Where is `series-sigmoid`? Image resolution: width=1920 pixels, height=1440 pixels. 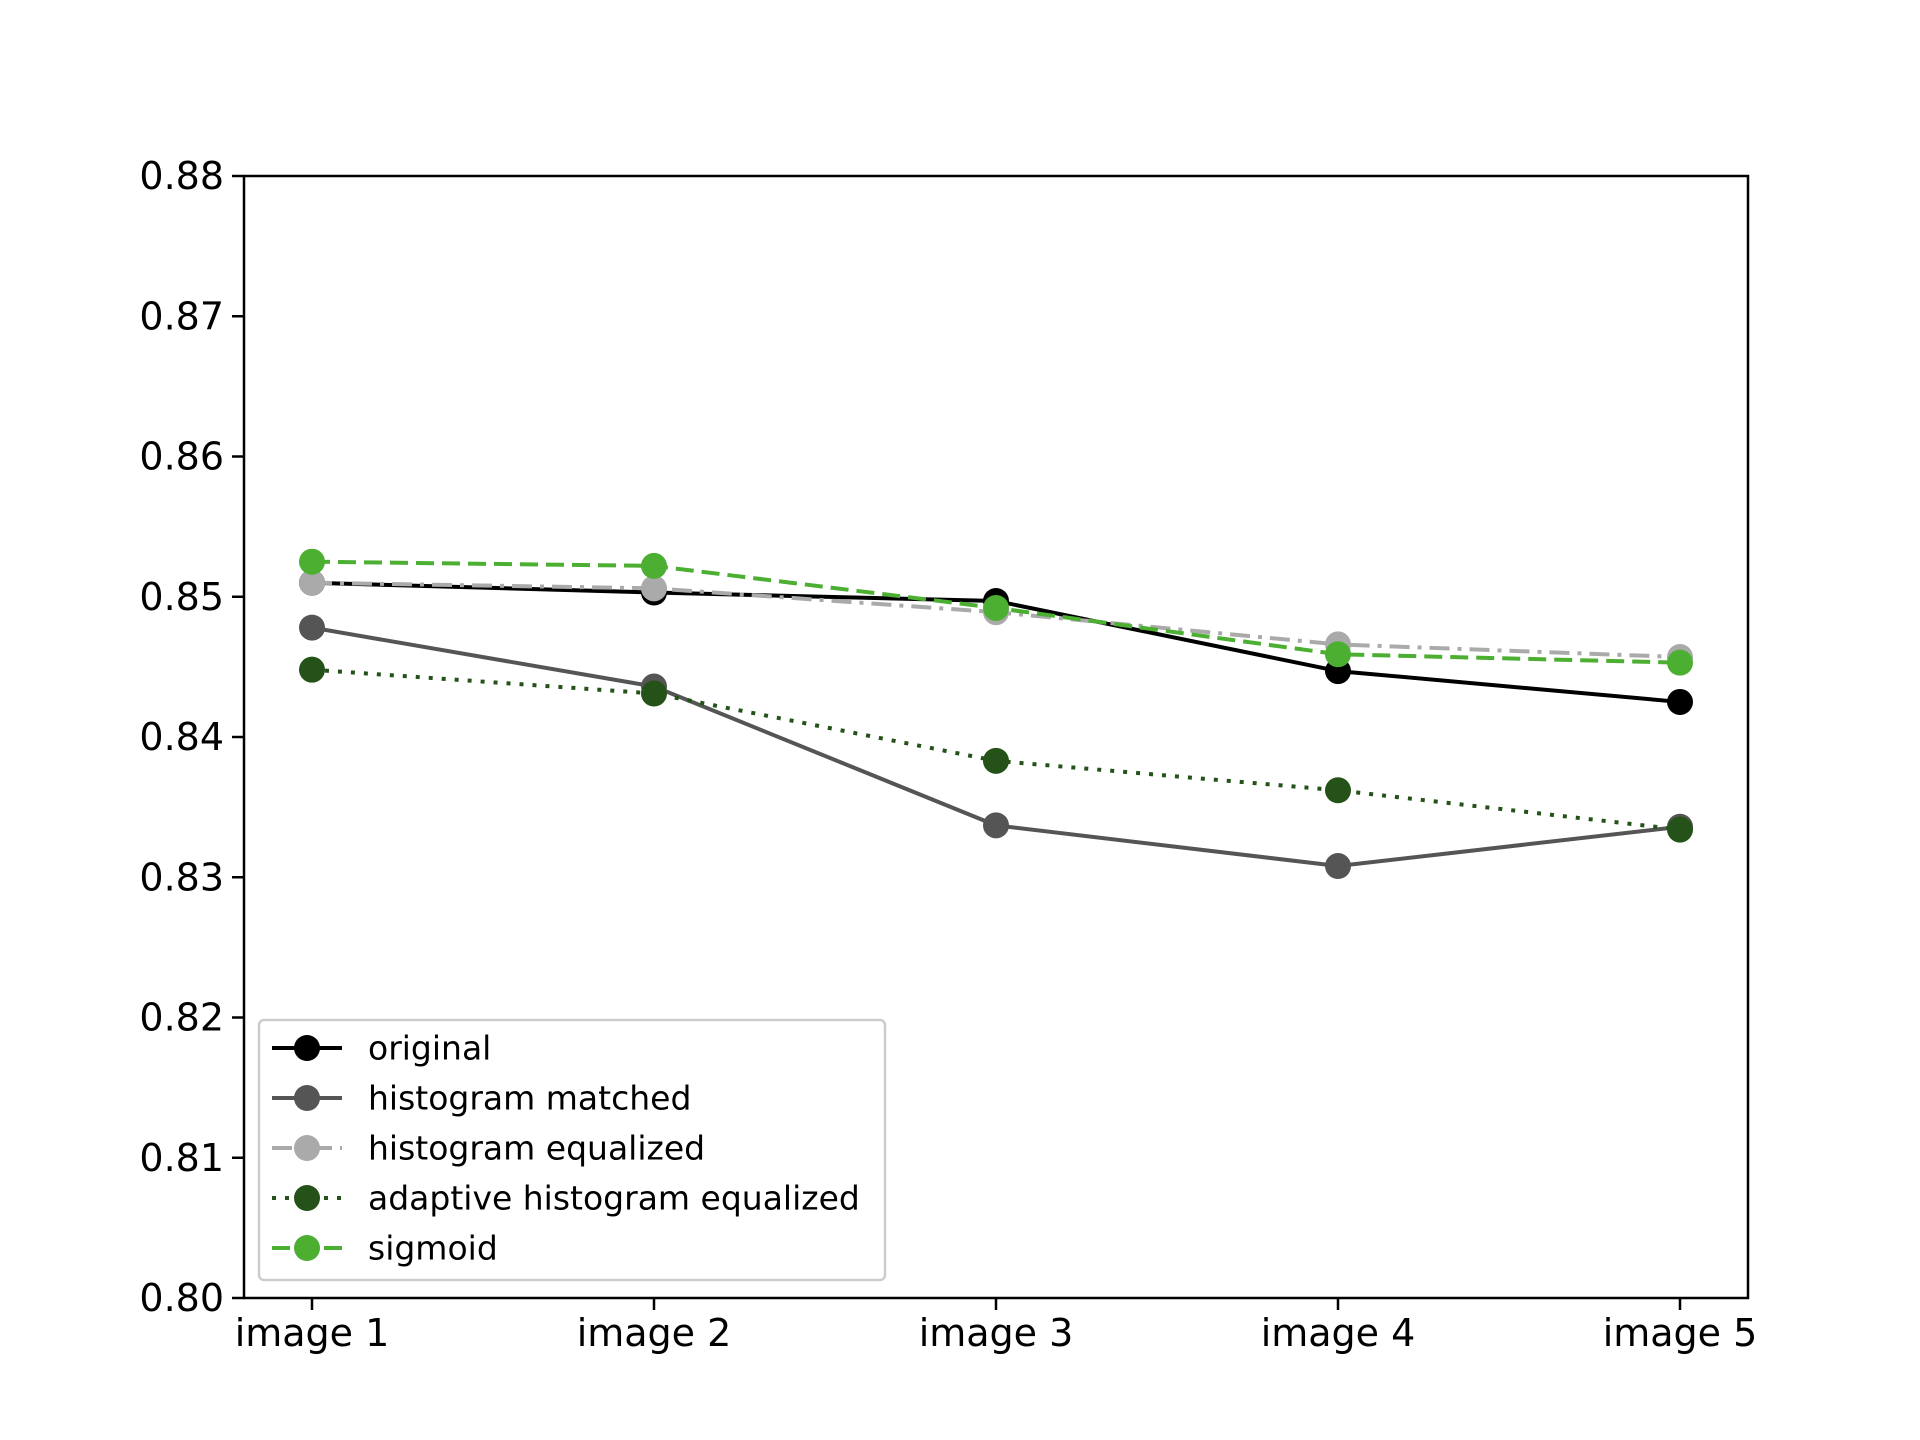
series-sigmoid is located at coordinates (996, 612).